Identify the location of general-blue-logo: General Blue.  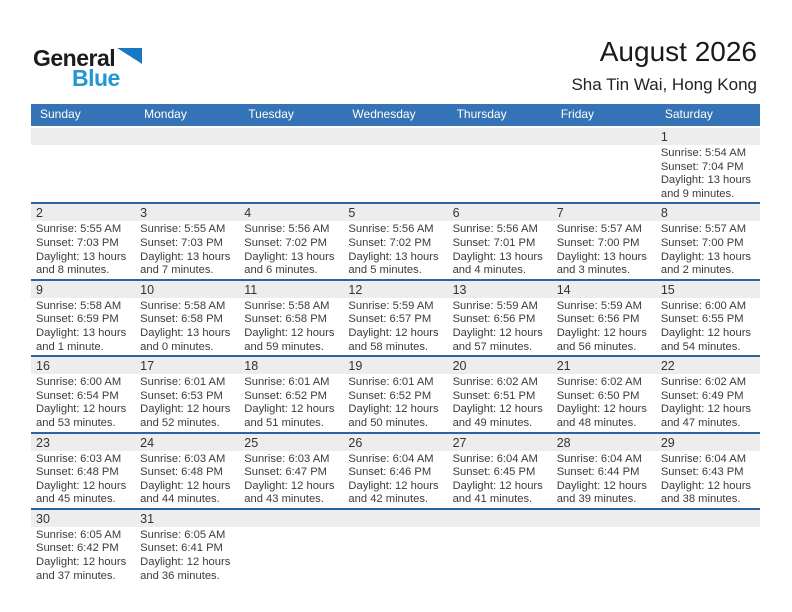
(113, 68).